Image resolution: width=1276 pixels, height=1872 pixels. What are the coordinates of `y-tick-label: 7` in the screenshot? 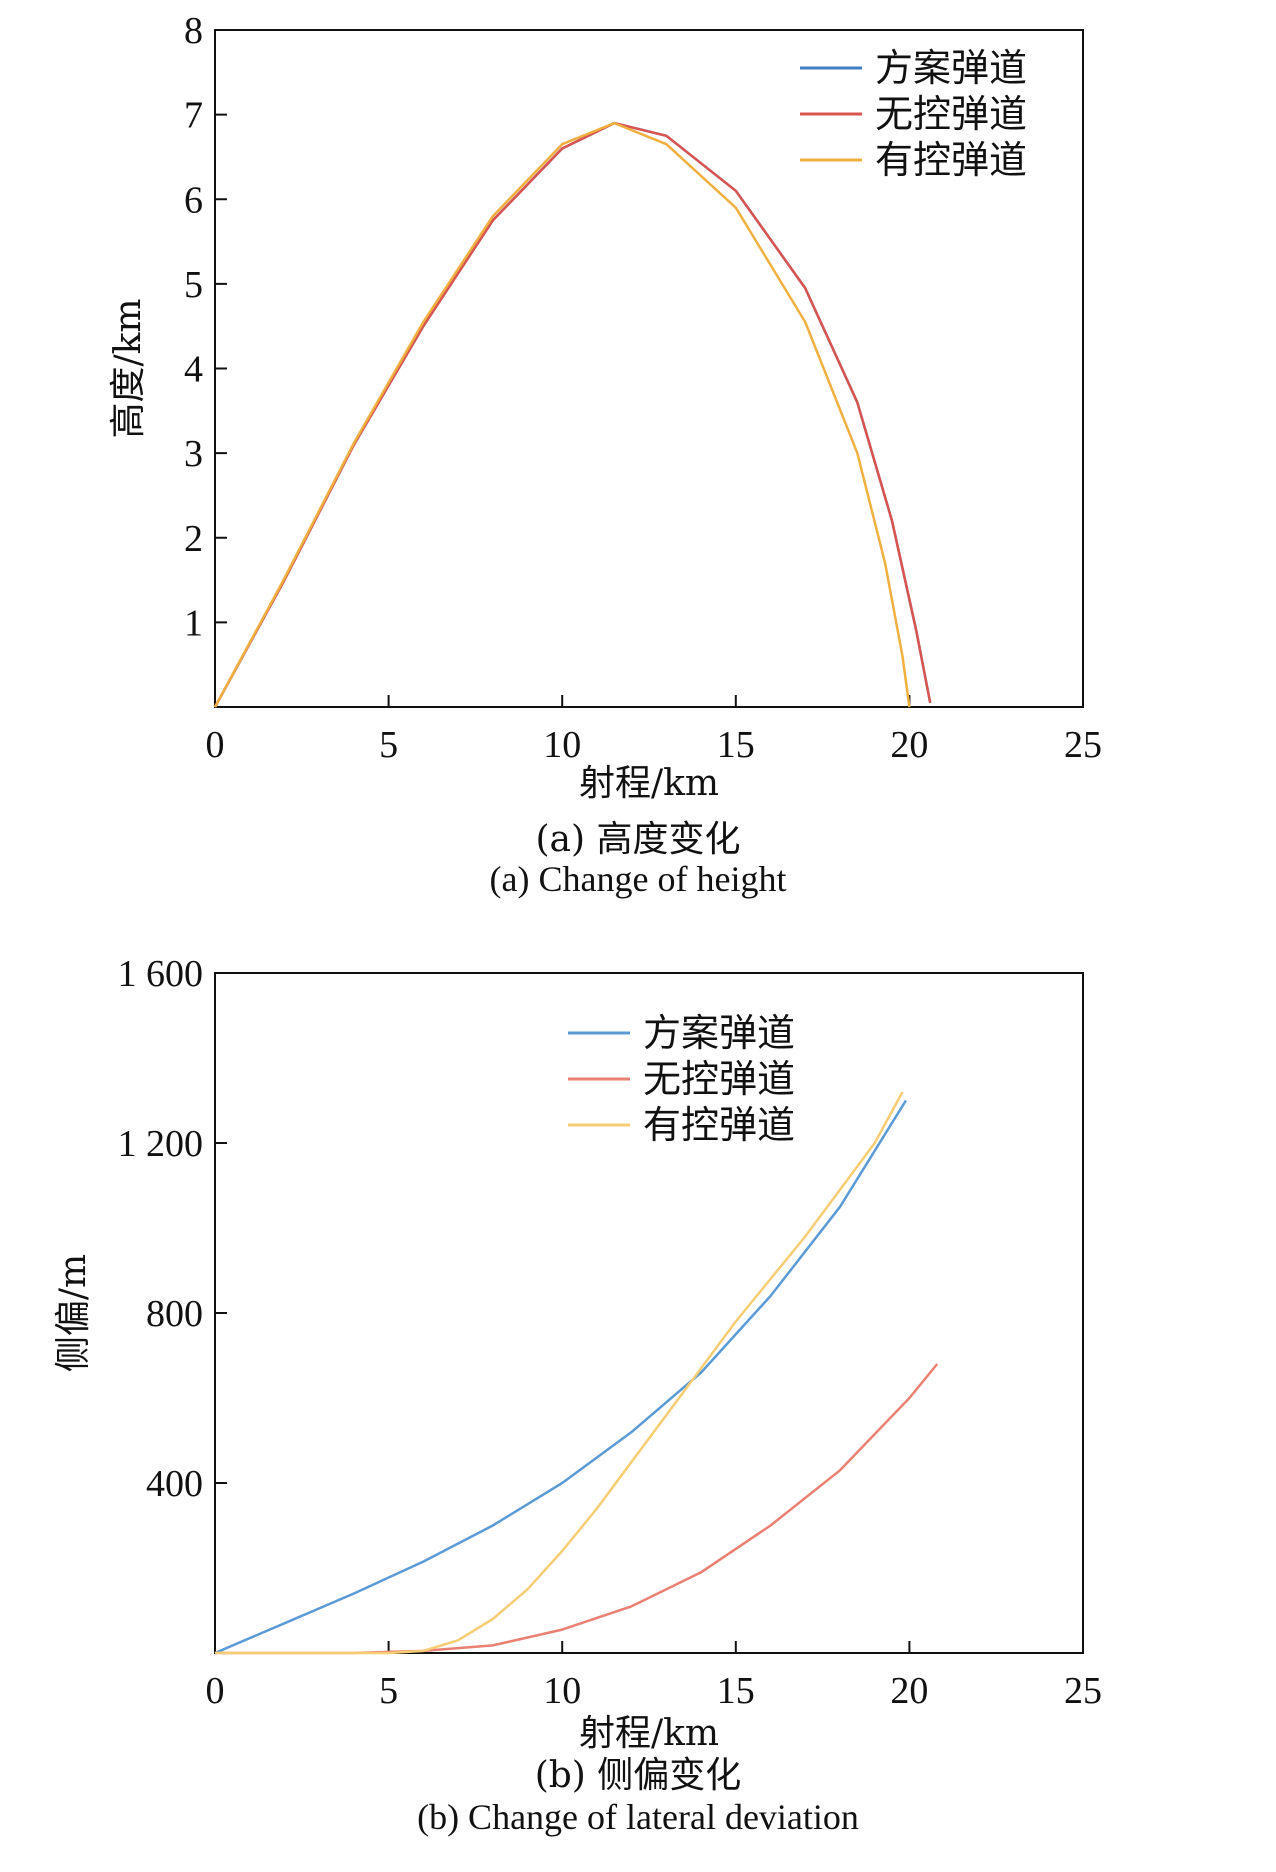 It's located at (193, 116).